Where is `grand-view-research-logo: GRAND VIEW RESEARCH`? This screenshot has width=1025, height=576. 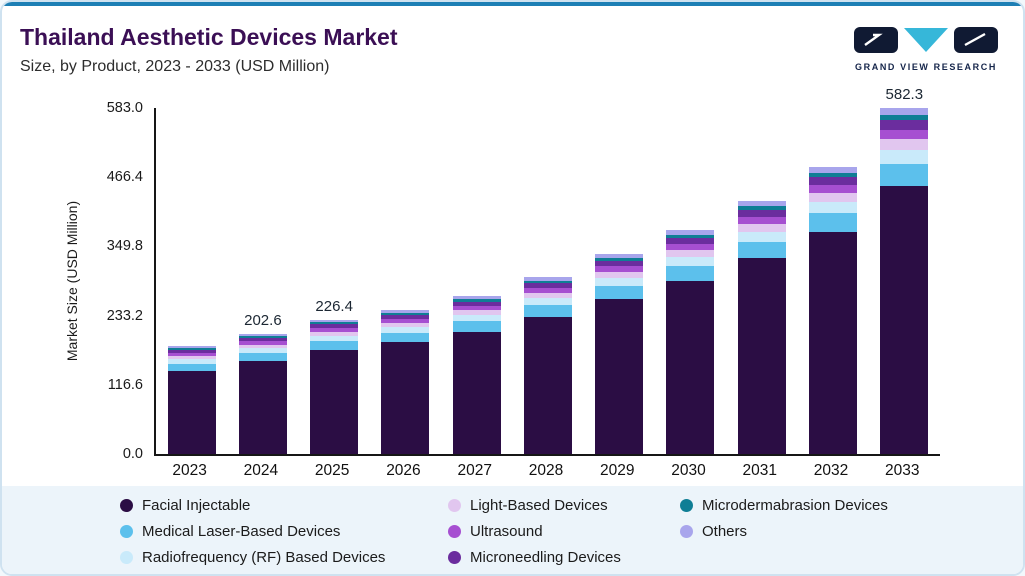 grand-view-research-logo: GRAND VIEW RESEARCH is located at coordinates (926, 49).